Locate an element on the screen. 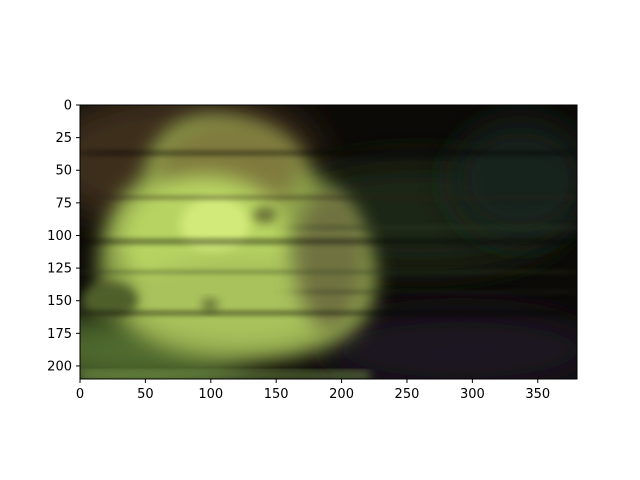 This screenshot has height=480, width=640. x-tick-label: 350 is located at coordinates (537, 394).